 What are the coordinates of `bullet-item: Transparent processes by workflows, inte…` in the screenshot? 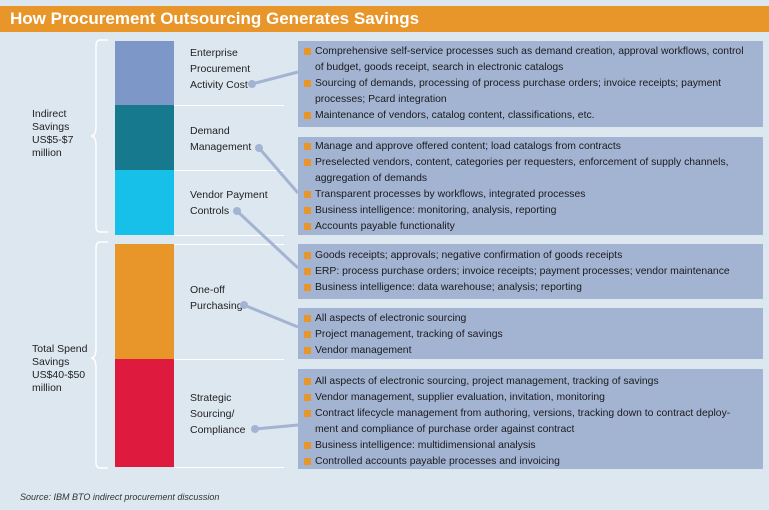 It's located at (530, 195).